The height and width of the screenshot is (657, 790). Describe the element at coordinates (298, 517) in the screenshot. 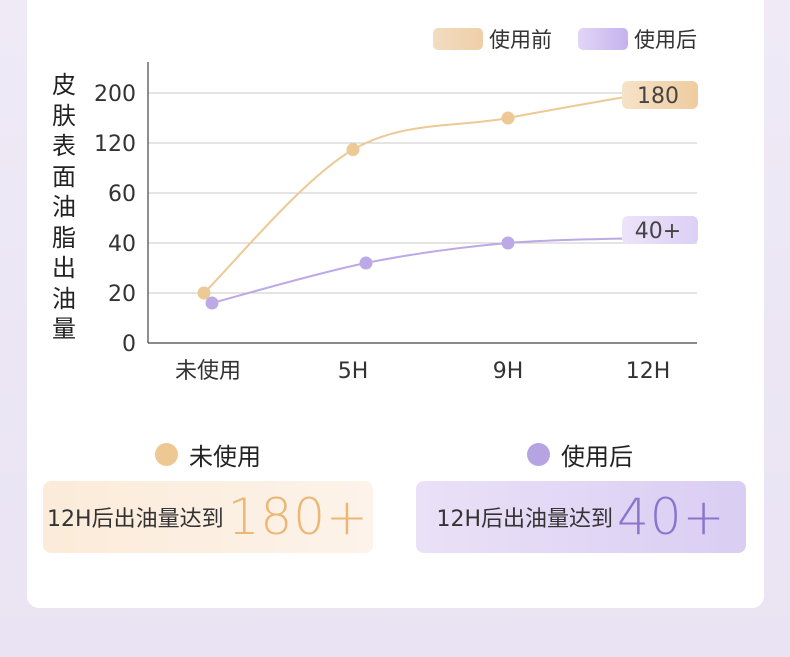

I see `summary-value-before: 180+` at that location.